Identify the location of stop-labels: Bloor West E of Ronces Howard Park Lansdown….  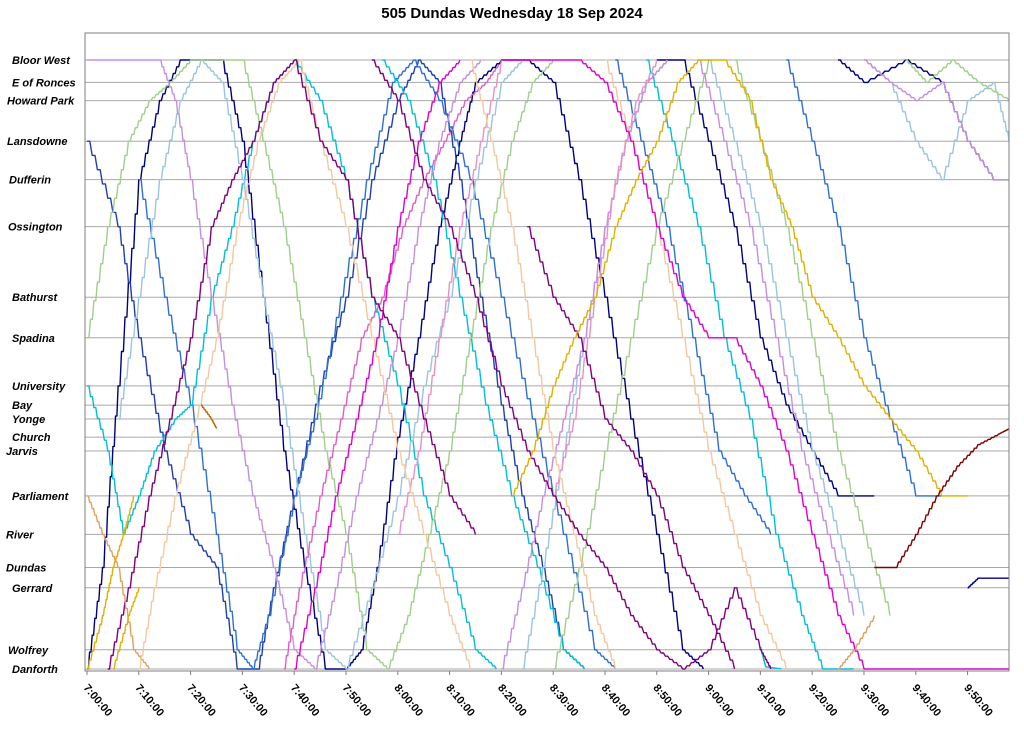
(41, 365).